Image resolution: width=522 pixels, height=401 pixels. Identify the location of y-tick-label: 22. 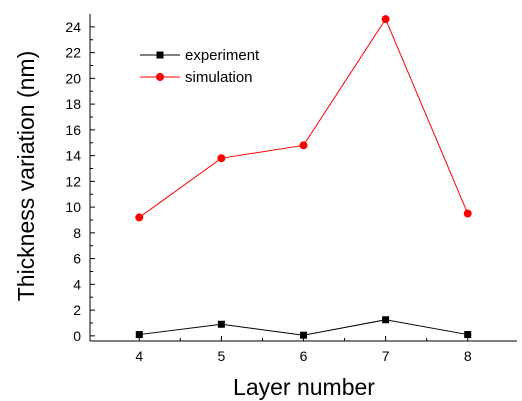
(73, 53).